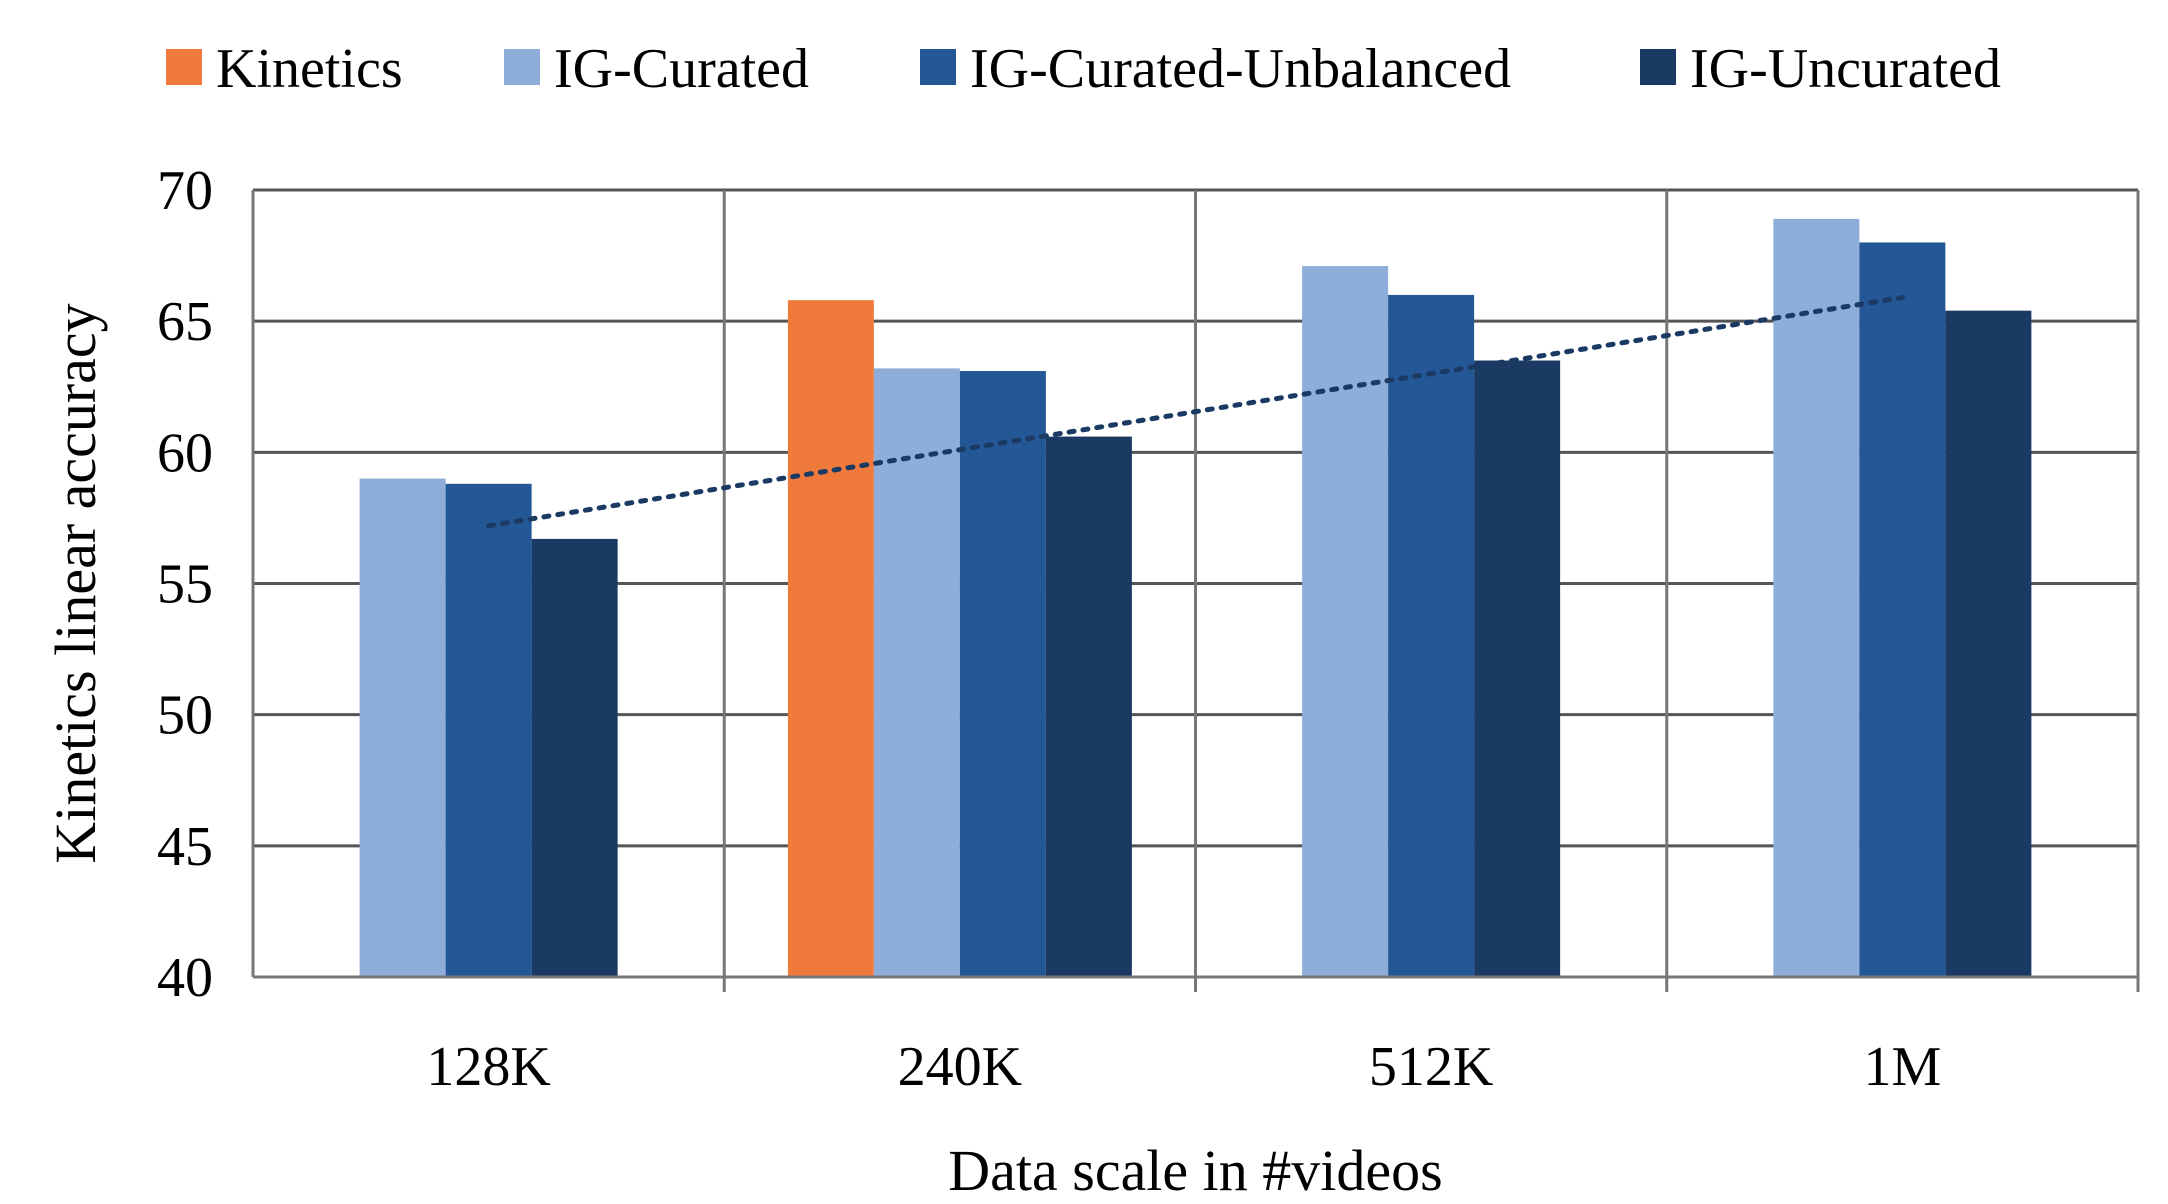  I want to click on x-tick-label: 512K, so click(1431, 1067).